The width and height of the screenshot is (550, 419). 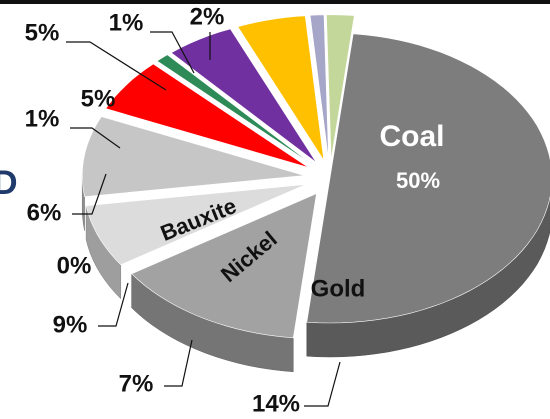 What do you see at coordinates (418, 180) in the screenshot?
I see `data-label: 50%` at bounding box center [418, 180].